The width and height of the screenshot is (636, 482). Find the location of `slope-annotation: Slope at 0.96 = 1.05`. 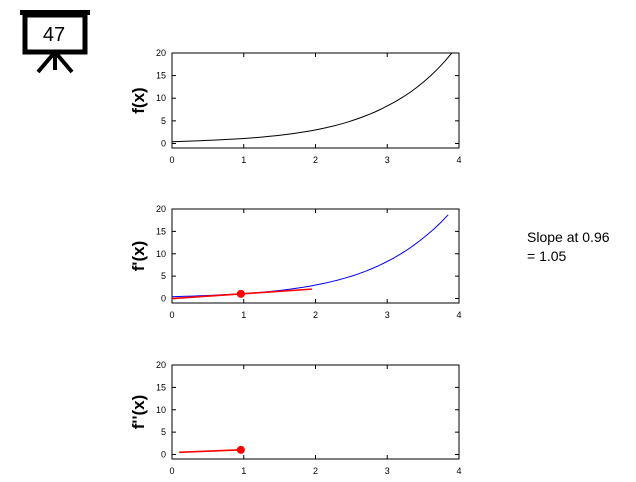

slope-annotation: Slope at 0.96 = 1.05 is located at coordinates (568, 247).